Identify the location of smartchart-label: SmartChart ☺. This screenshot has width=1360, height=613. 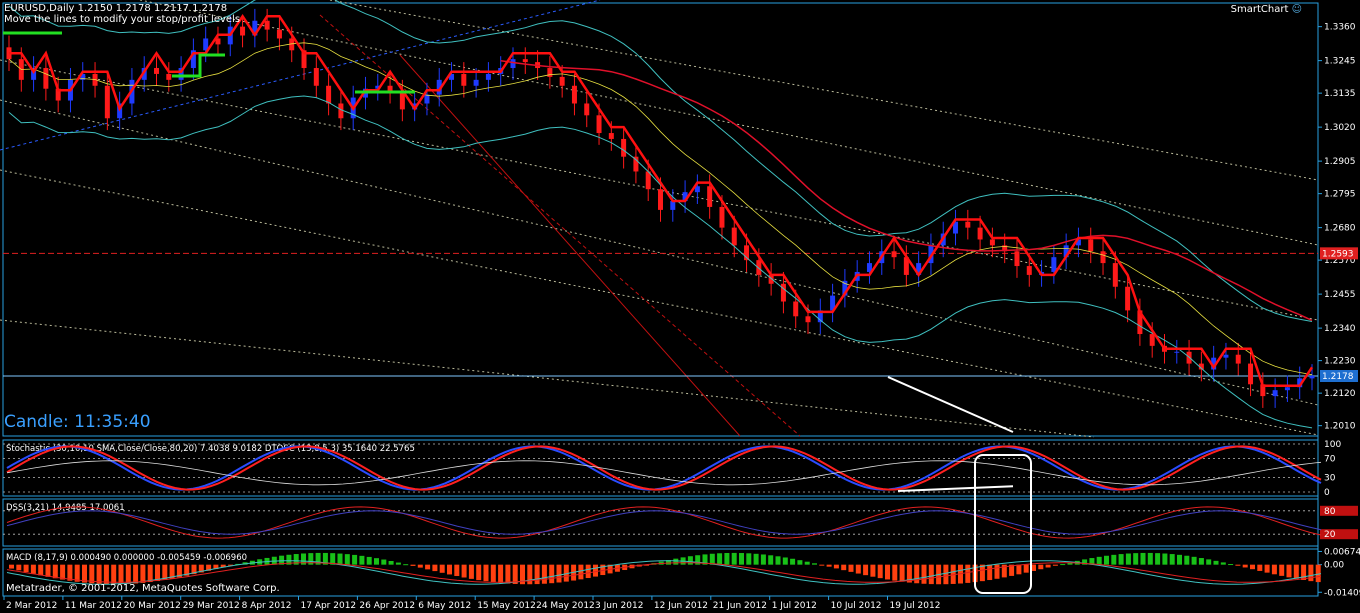
(1266, 9).